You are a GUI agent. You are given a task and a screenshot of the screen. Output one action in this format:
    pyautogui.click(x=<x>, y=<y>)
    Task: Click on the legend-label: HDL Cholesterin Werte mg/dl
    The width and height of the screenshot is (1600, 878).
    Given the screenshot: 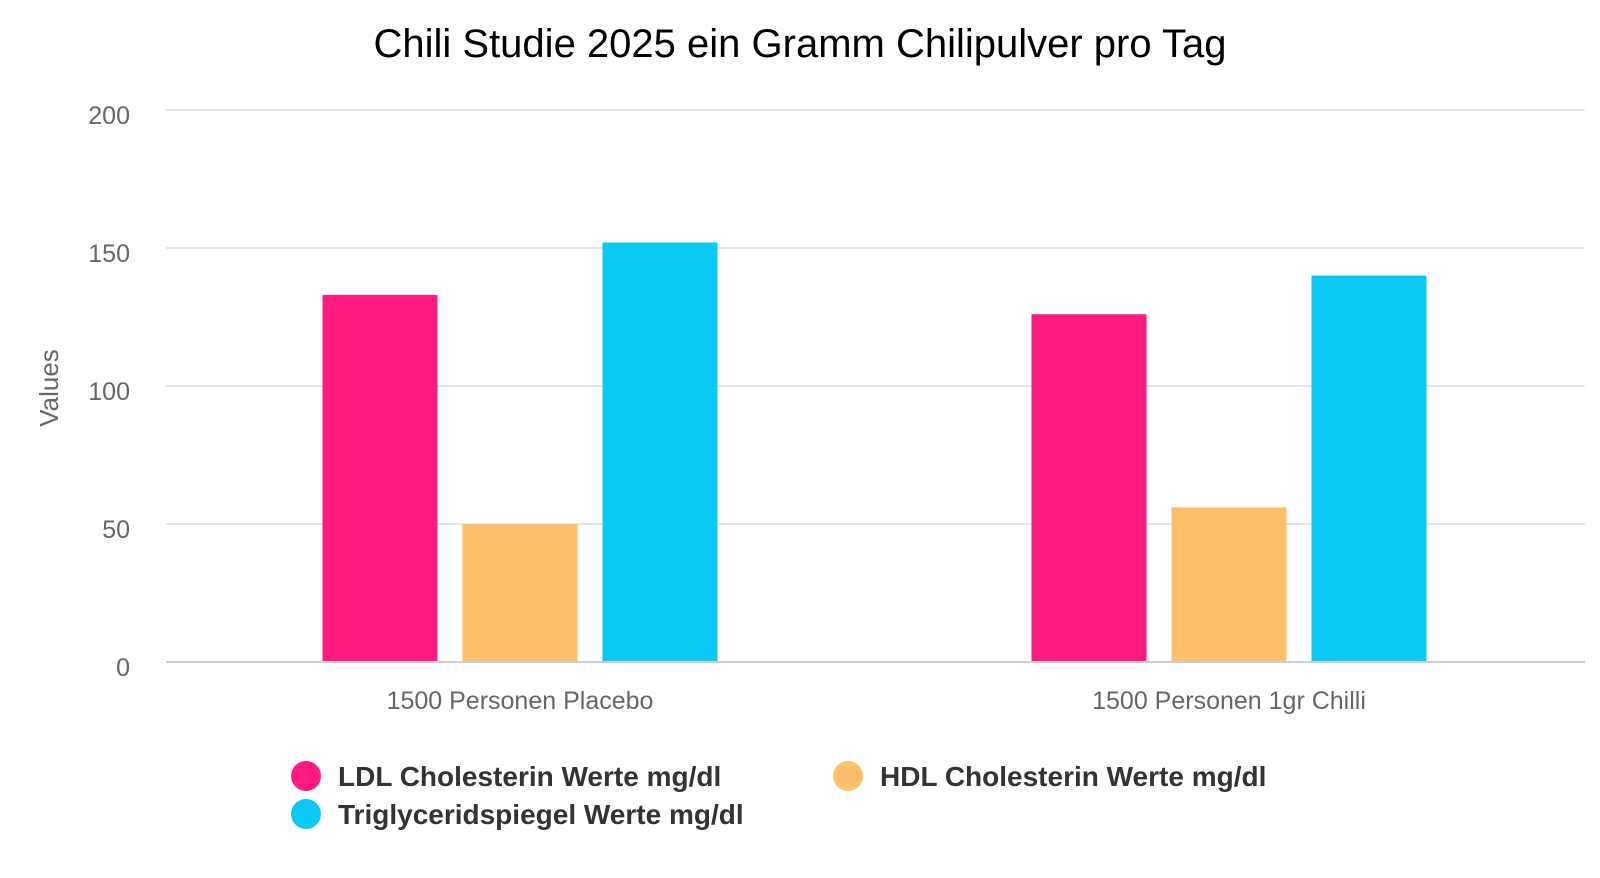 What is the action you would take?
    pyautogui.click(x=1073, y=776)
    